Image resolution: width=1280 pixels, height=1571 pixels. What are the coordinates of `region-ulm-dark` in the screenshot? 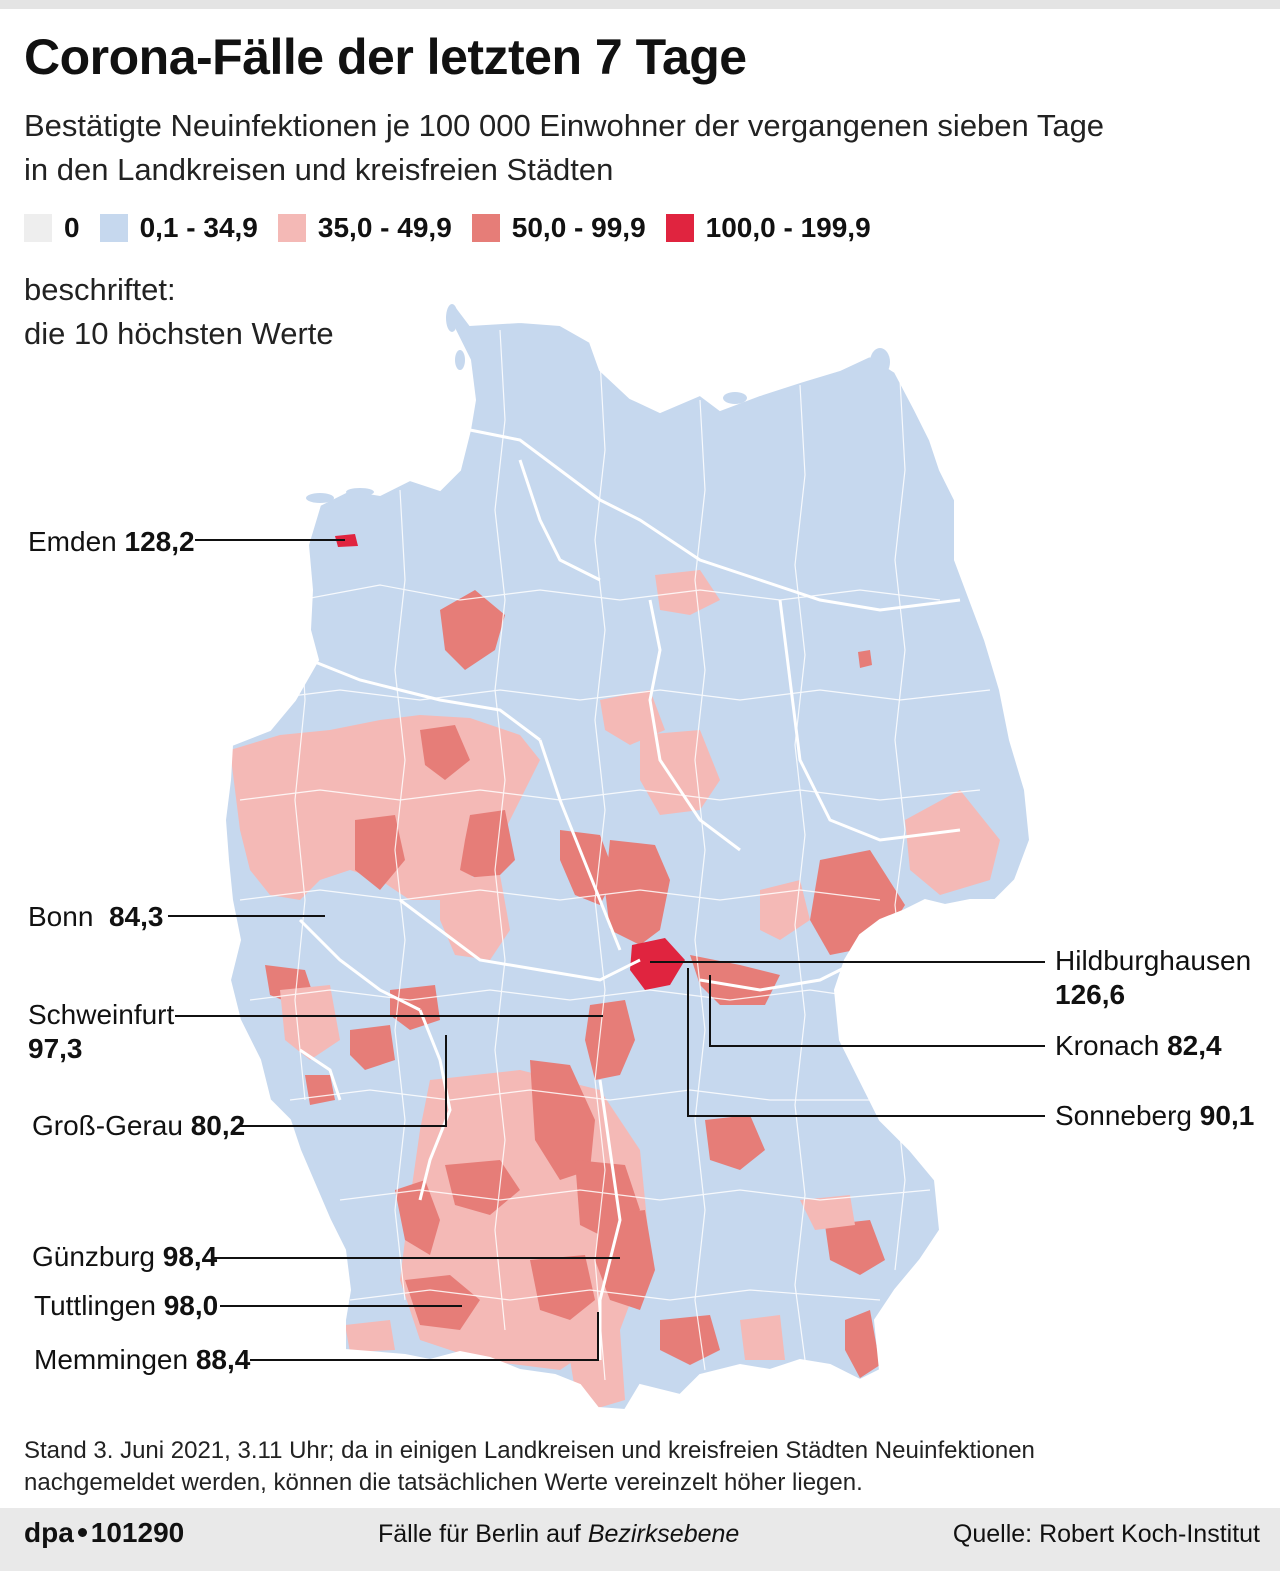 It's located at (562, 1287).